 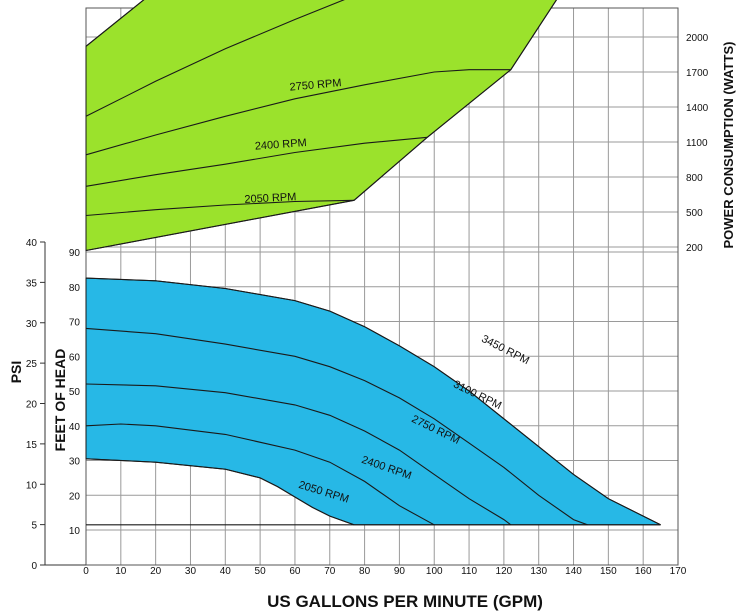 What do you see at coordinates (697, 108) in the screenshot?
I see `power-tick-label: 1400` at bounding box center [697, 108].